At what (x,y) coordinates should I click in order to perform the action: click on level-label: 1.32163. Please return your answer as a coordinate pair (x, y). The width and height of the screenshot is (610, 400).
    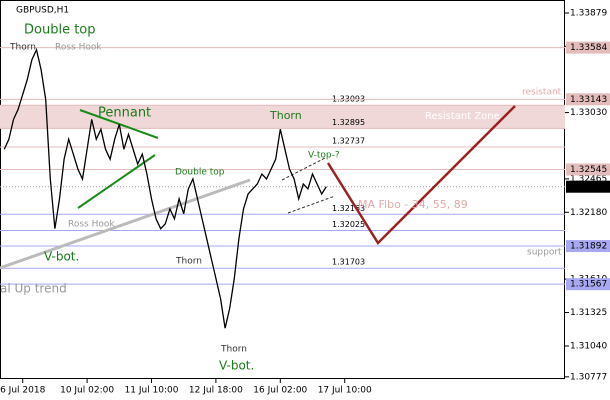
    Looking at the image, I should click on (348, 208).